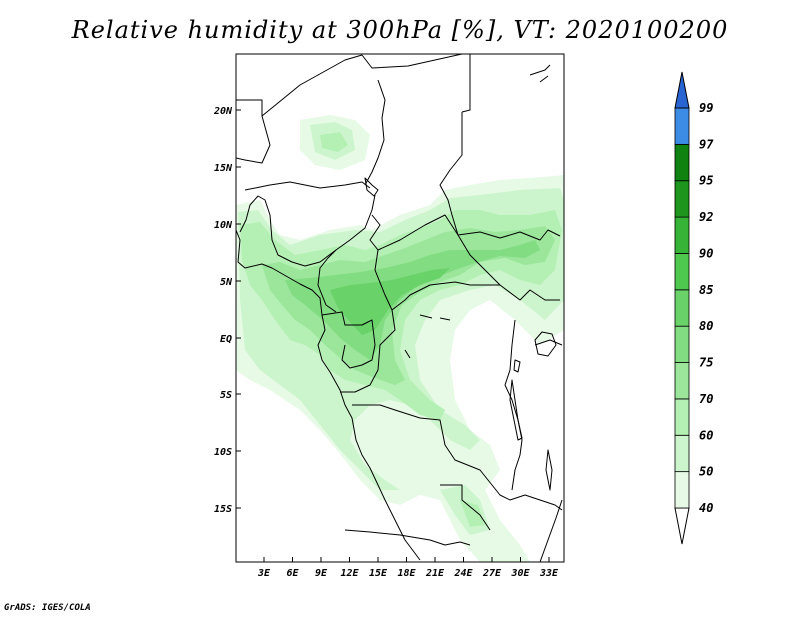  Describe the element at coordinates (682, 526) in the screenshot. I see `colorbar-lower-triangle` at that location.